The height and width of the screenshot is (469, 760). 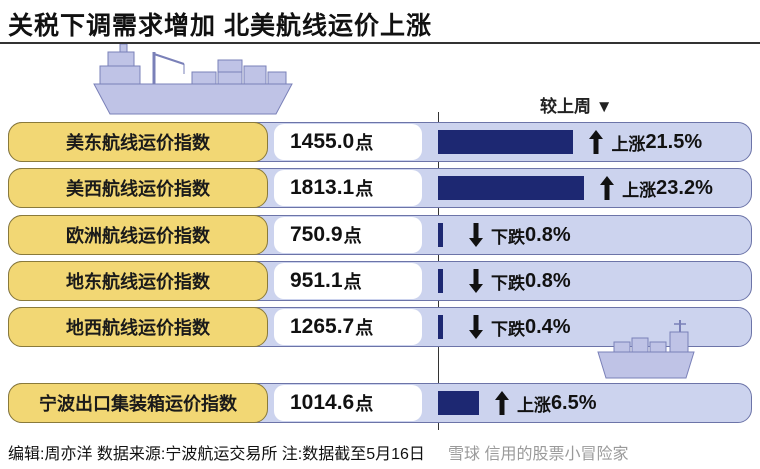 What do you see at coordinates (220, 26) in the screenshot?
I see `chart-title: 关税下调需求增加 北美航线运价上涨` at bounding box center [220, 26].